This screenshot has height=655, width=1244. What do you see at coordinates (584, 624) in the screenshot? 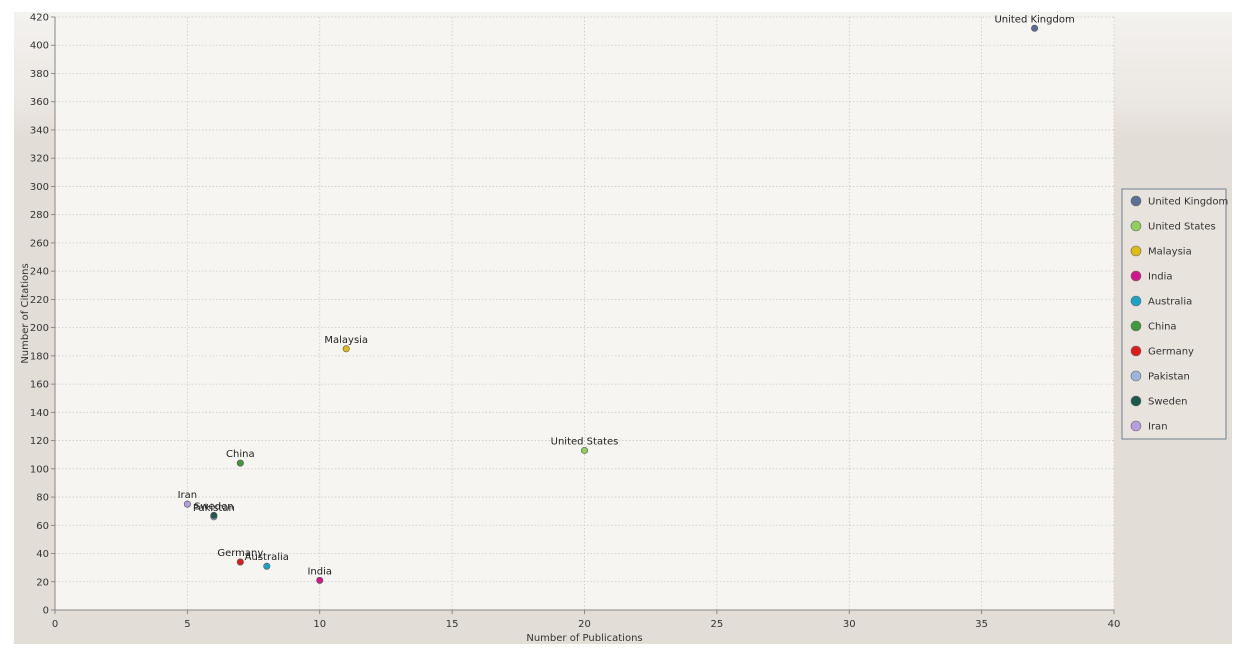
I see `x-tick-label: 20` at bounding box center [584, 624].